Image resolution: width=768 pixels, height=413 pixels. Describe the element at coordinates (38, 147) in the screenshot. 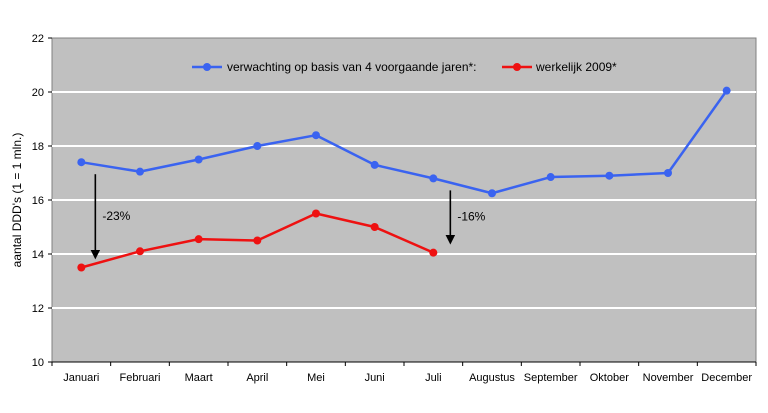

I see `y-tick-label: 18` at that location.